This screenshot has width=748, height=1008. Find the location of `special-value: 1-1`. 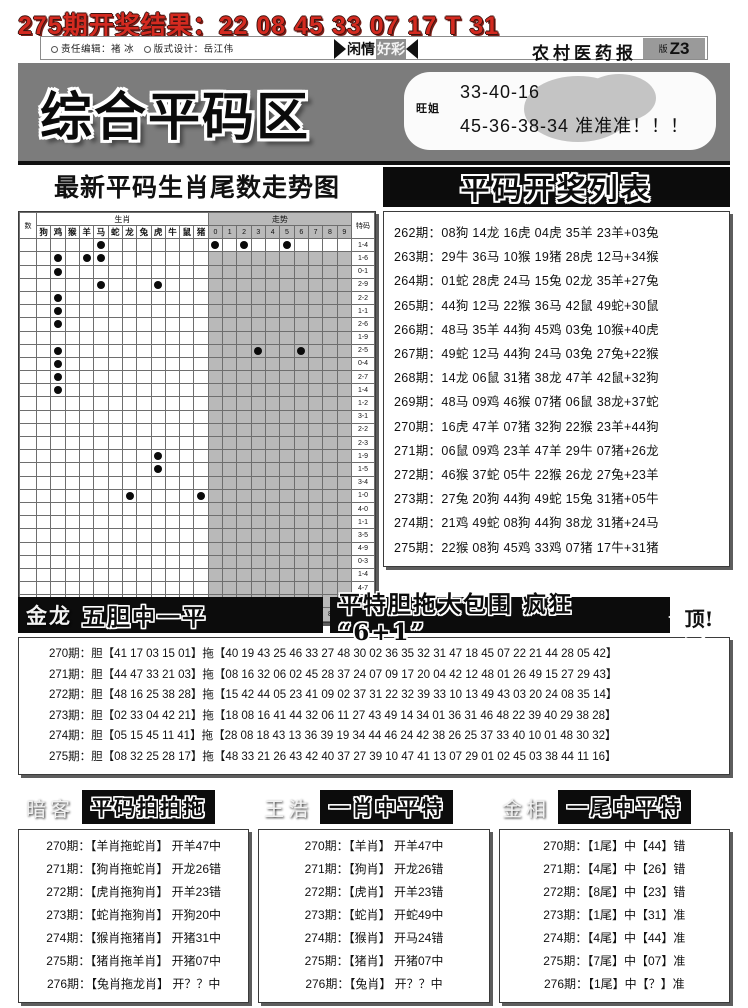

special-value: 1-1 is located at coordinates (363, 522).